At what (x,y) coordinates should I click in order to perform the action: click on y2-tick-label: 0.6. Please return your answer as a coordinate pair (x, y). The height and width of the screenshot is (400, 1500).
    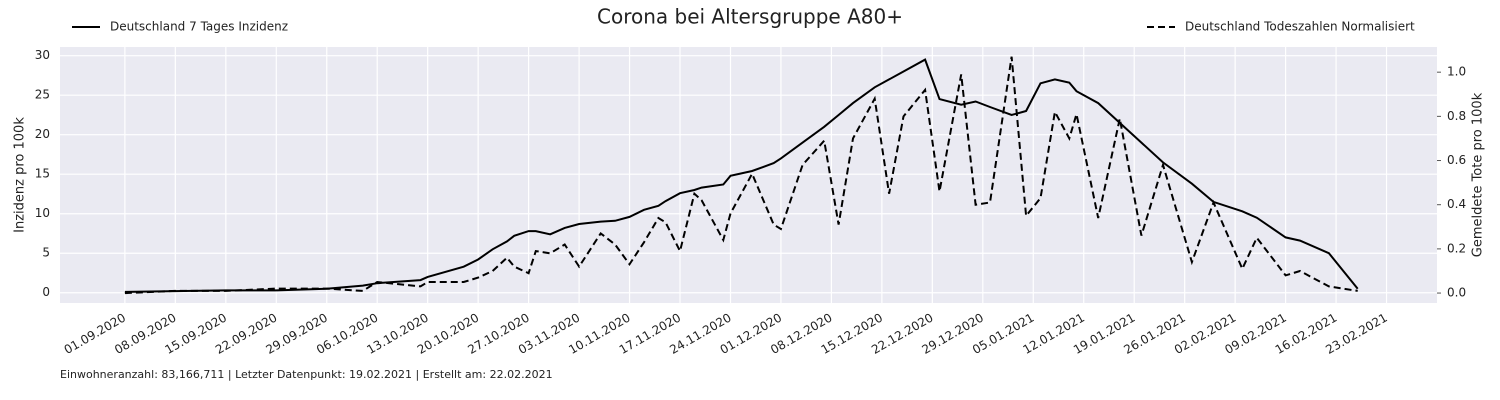
    Looking at the image, I should click on (1456, 160).